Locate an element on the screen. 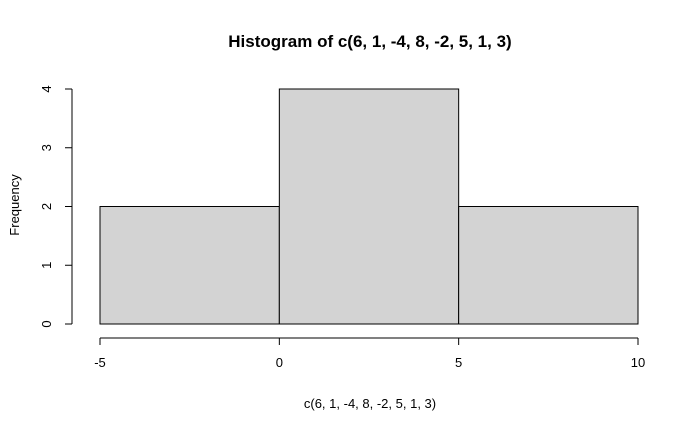 The height and width of the screenshot is (432, 700). x-axis-label: c(6, 1, -4, 8, -2, 5, 1, 3) is located at coordinates (370, 403).